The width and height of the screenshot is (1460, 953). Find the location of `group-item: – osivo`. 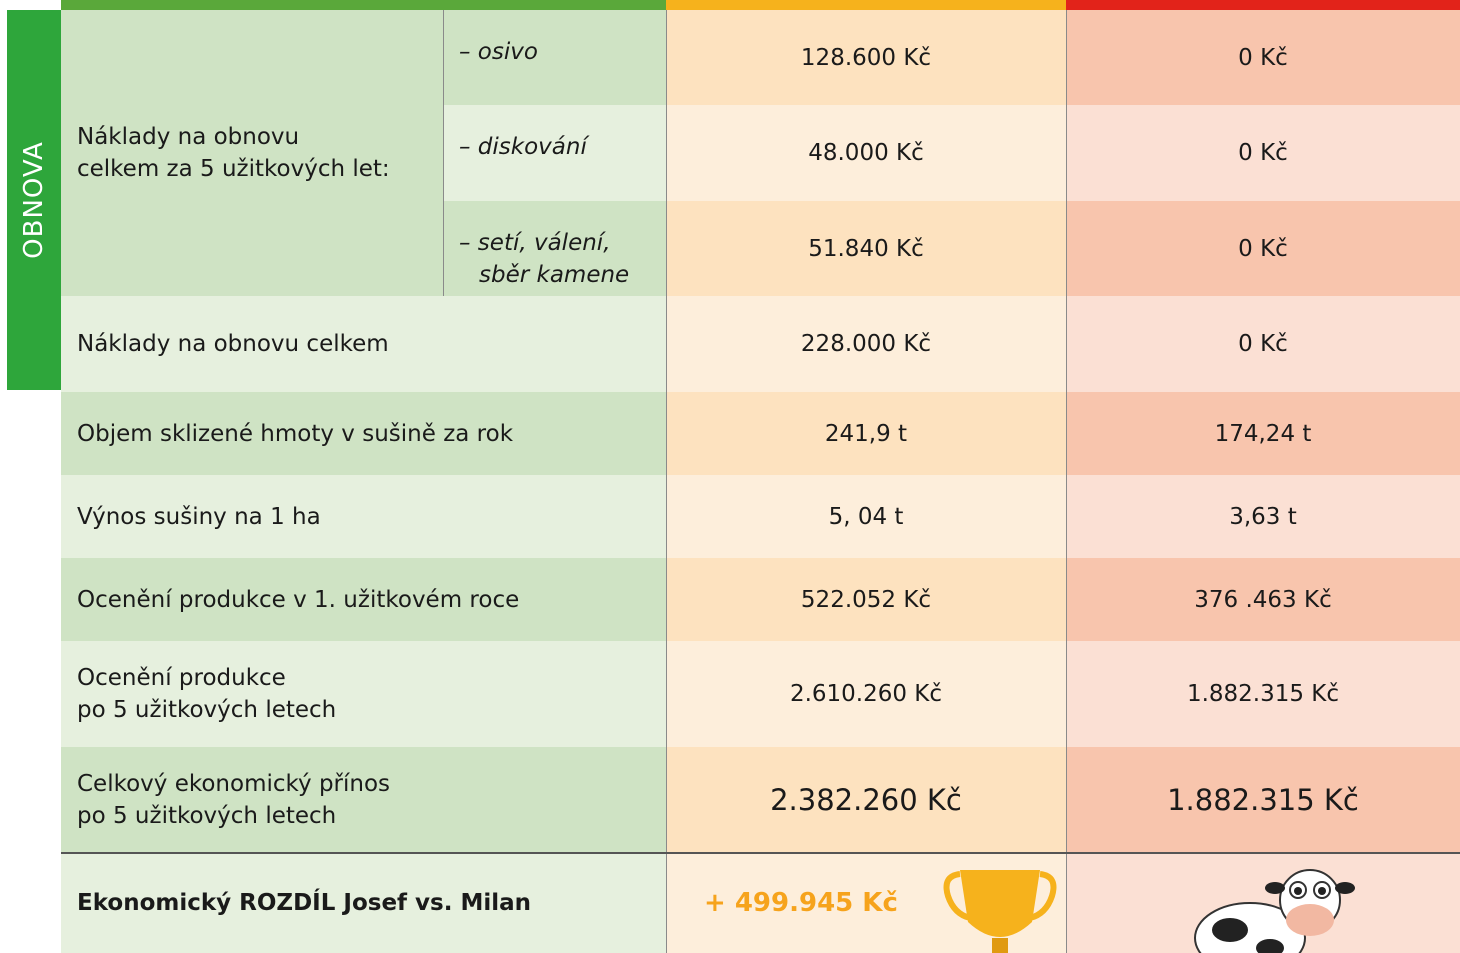

group-item: – osivo is located at coordinates (554, 57).